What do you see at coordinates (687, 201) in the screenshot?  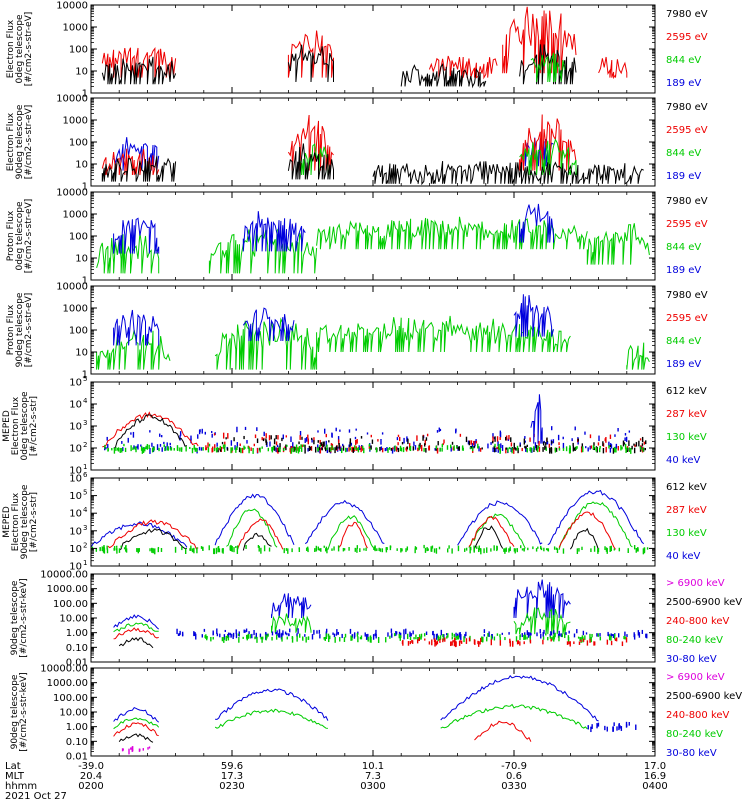 I see `legend-3-1: 7980 eV` at bounding box center [687, 201].